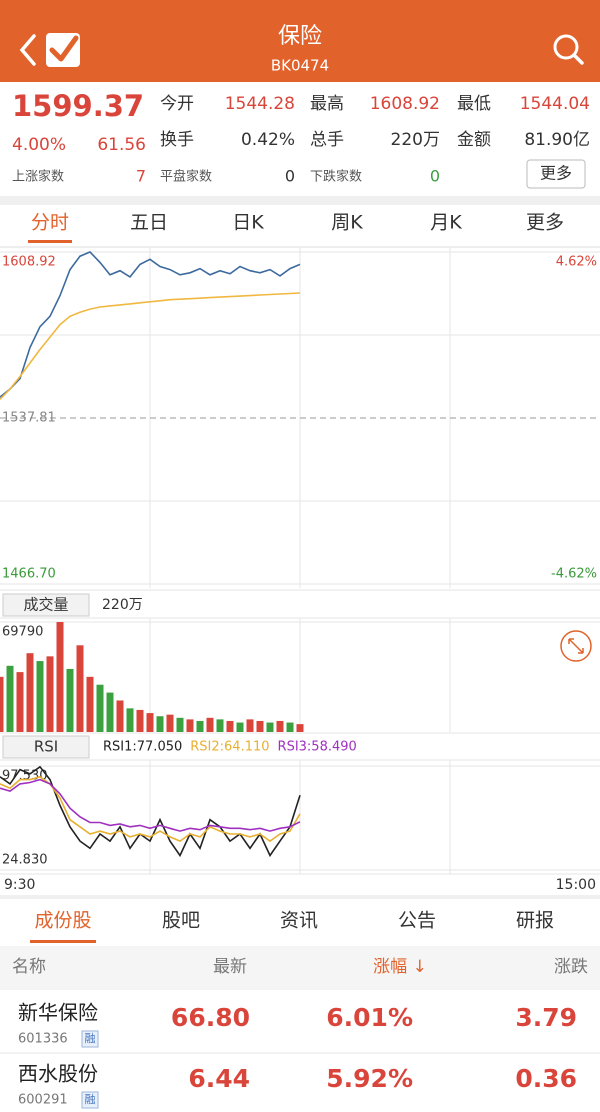  Describe the element at coordinates (58, 1013) in the screenshot. I see `stock-name: 新华保险` at that location.